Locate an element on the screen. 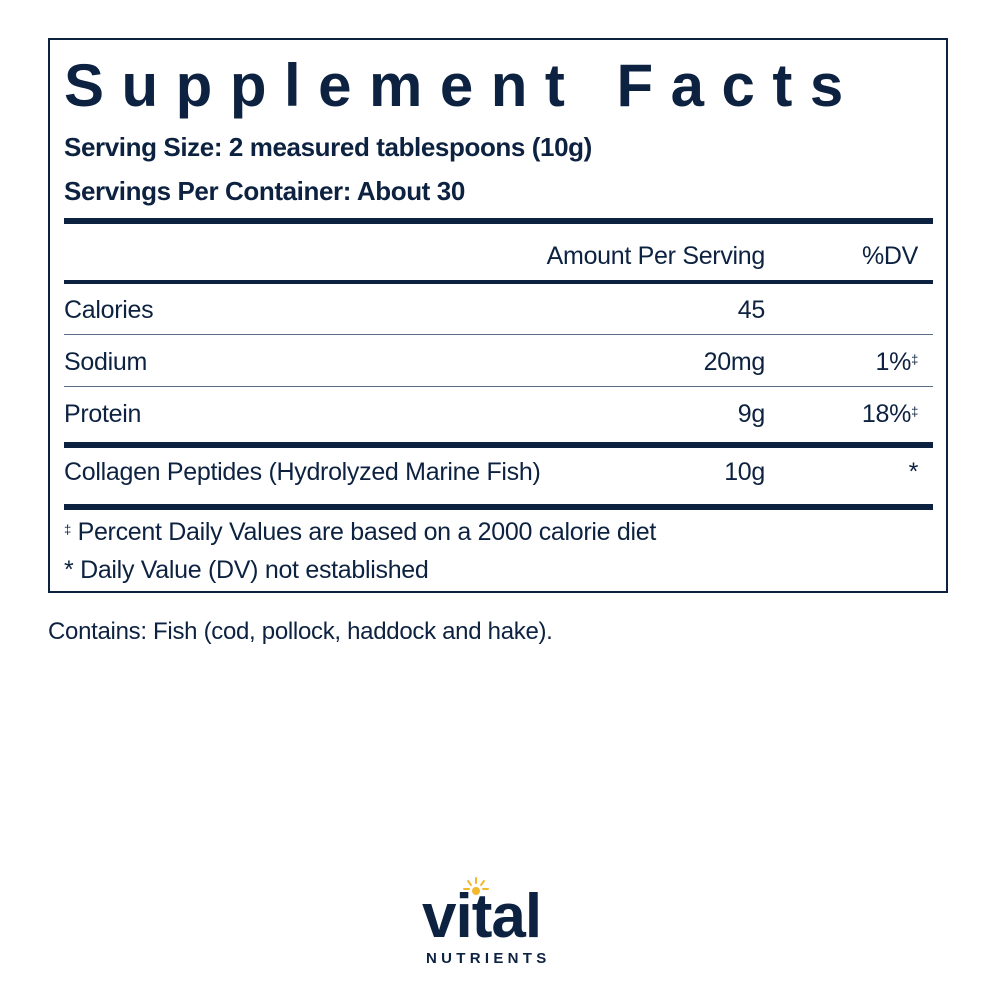 Image resolution: width=1000 pixels, height=1000 pixels. dv-column-header: %DV is located at coordinates (889, 256).